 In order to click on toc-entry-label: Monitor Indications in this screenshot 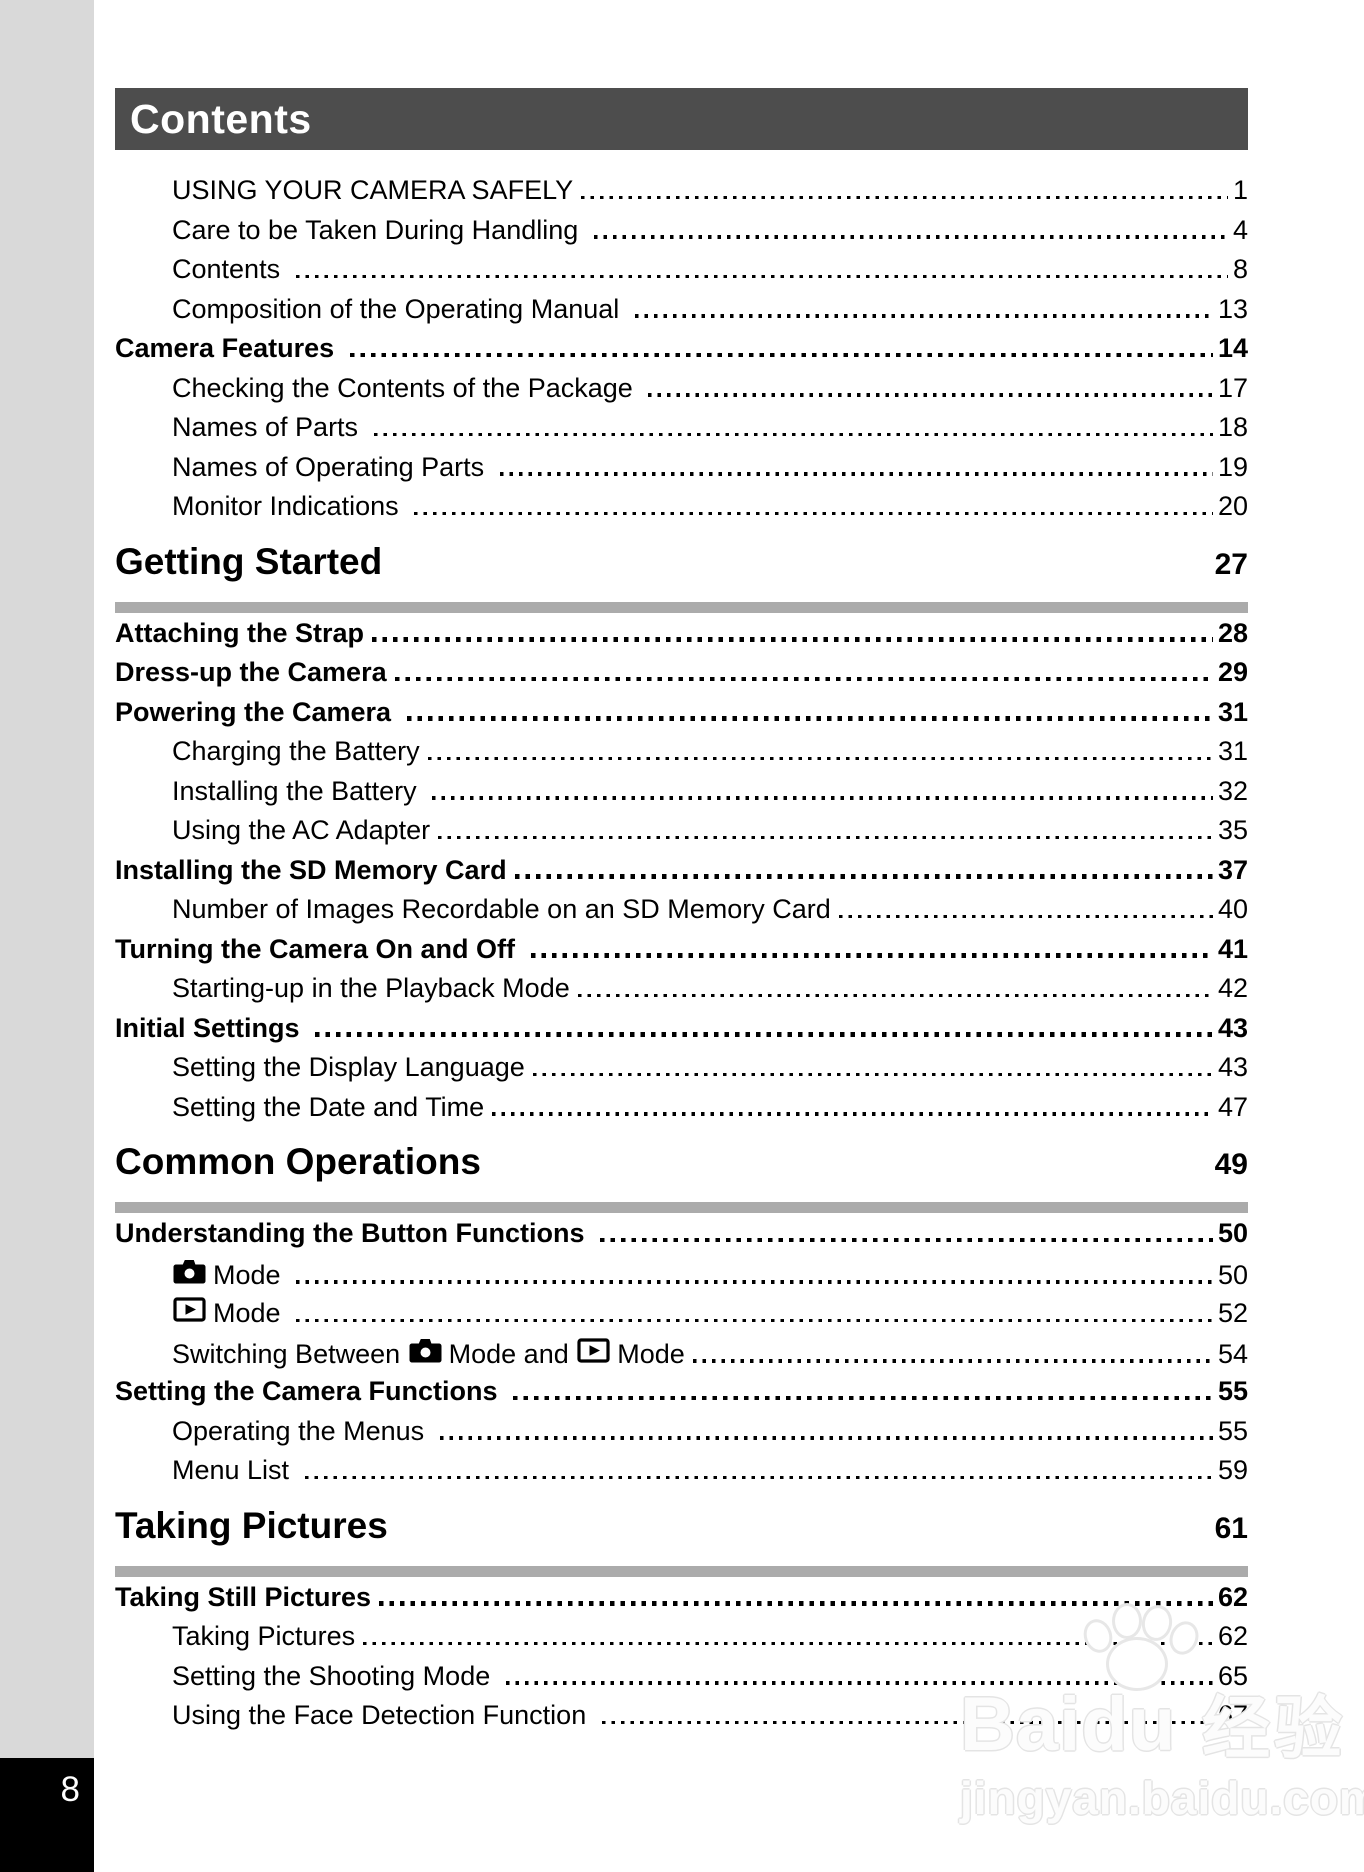, I will do `click(289, 506)`.